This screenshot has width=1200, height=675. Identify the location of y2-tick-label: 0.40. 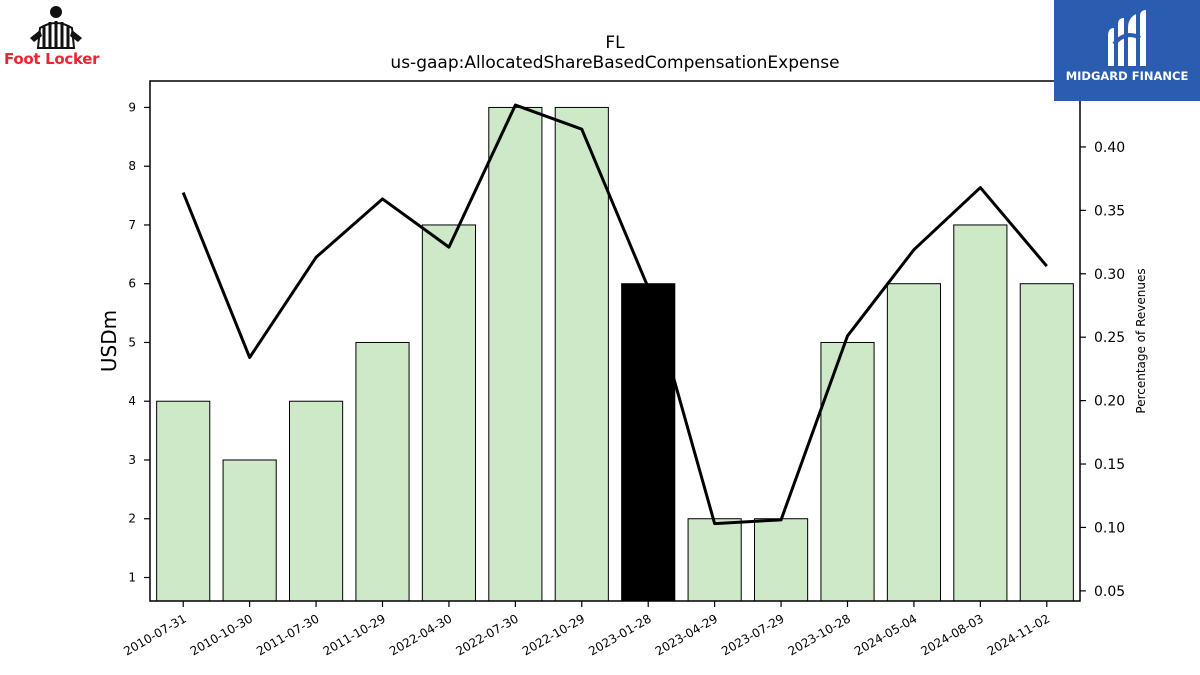
(1109, 148).